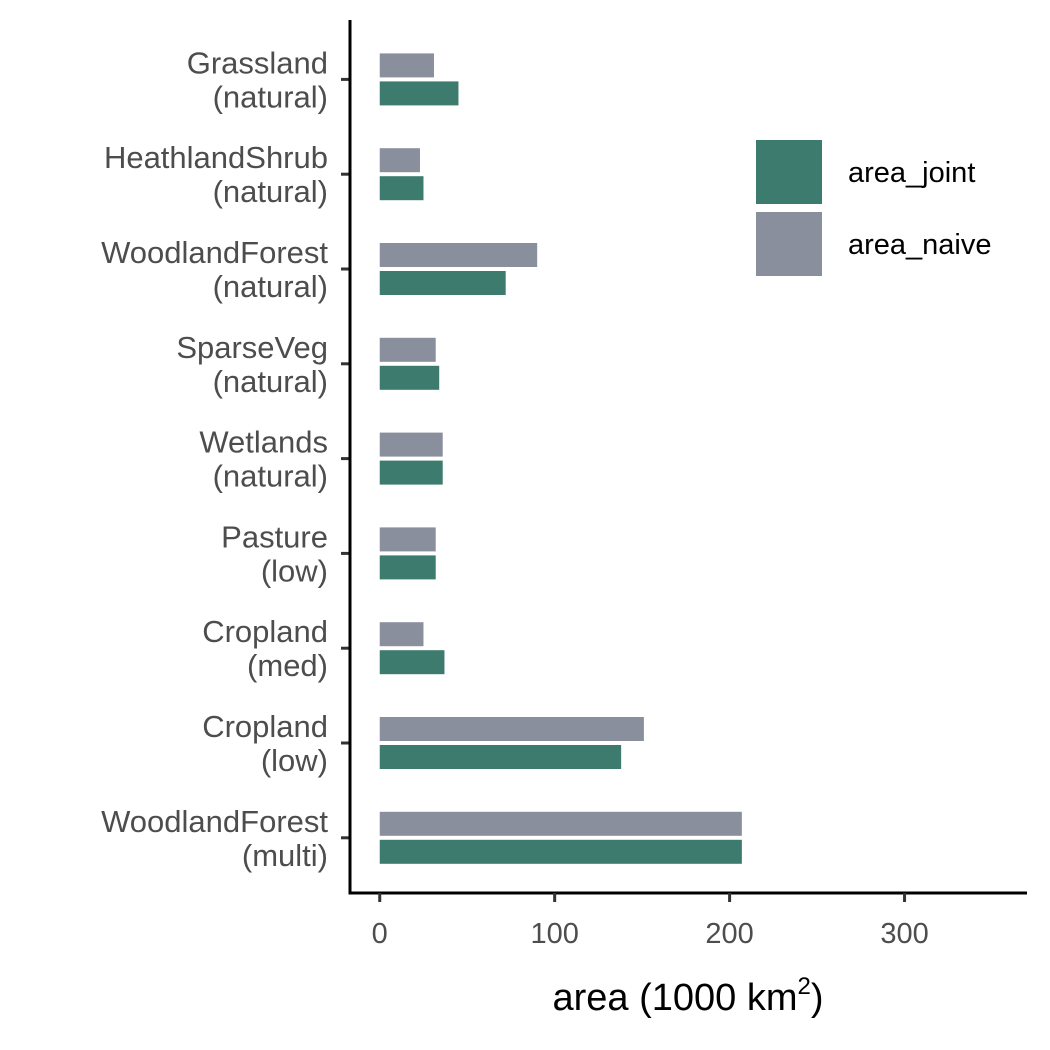  I want to click on x-axis: 0 100 200 300, so click(687, 920).